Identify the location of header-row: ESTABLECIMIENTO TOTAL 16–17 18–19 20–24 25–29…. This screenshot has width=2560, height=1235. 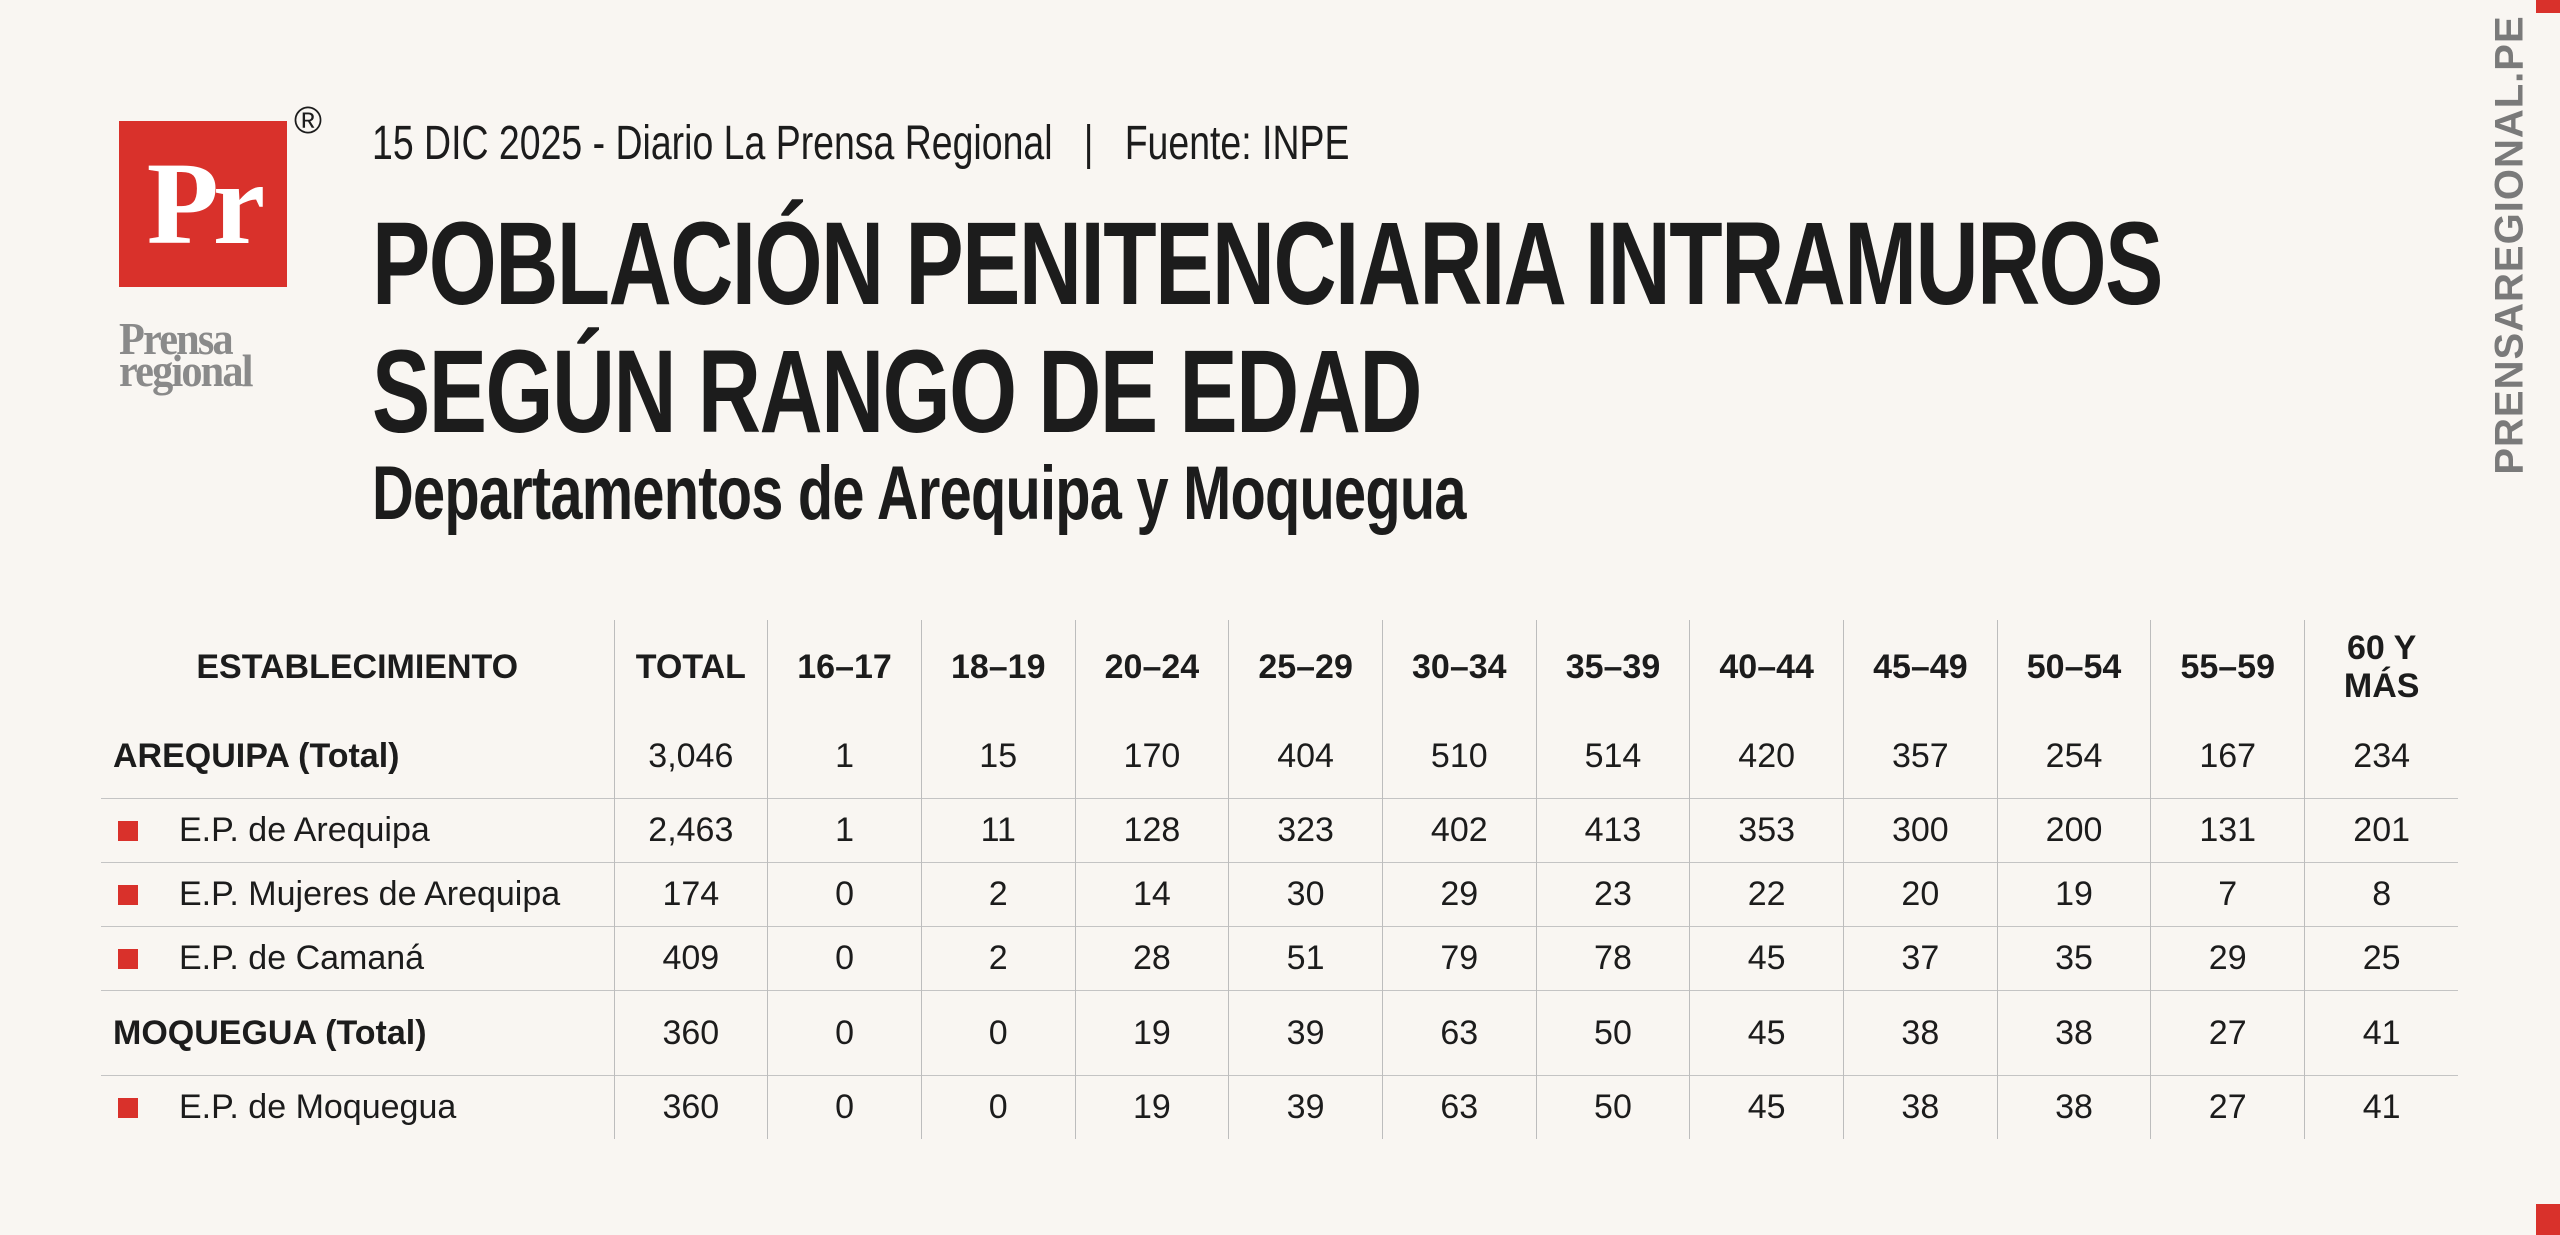
(1280, 667).